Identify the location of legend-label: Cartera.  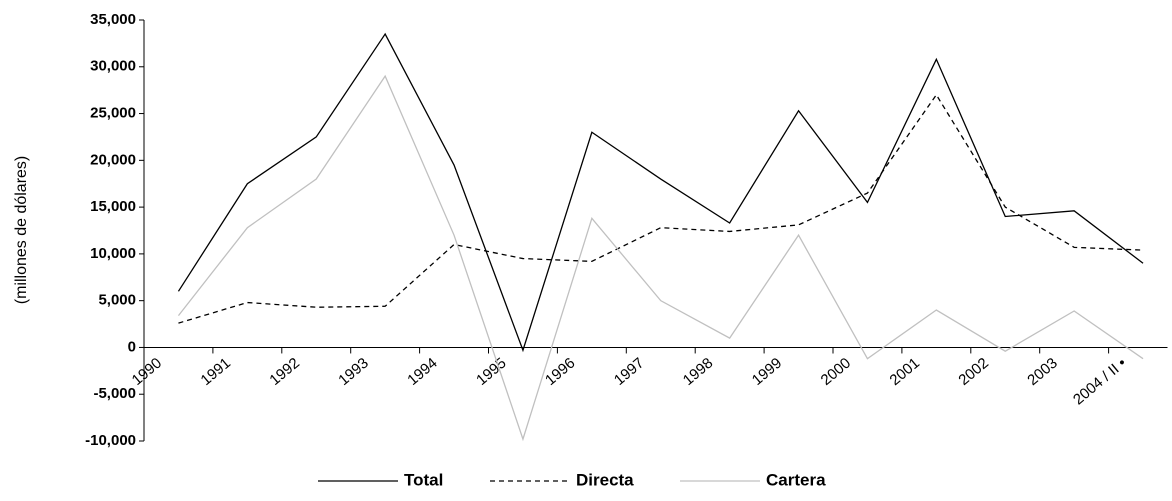
(796, 479).